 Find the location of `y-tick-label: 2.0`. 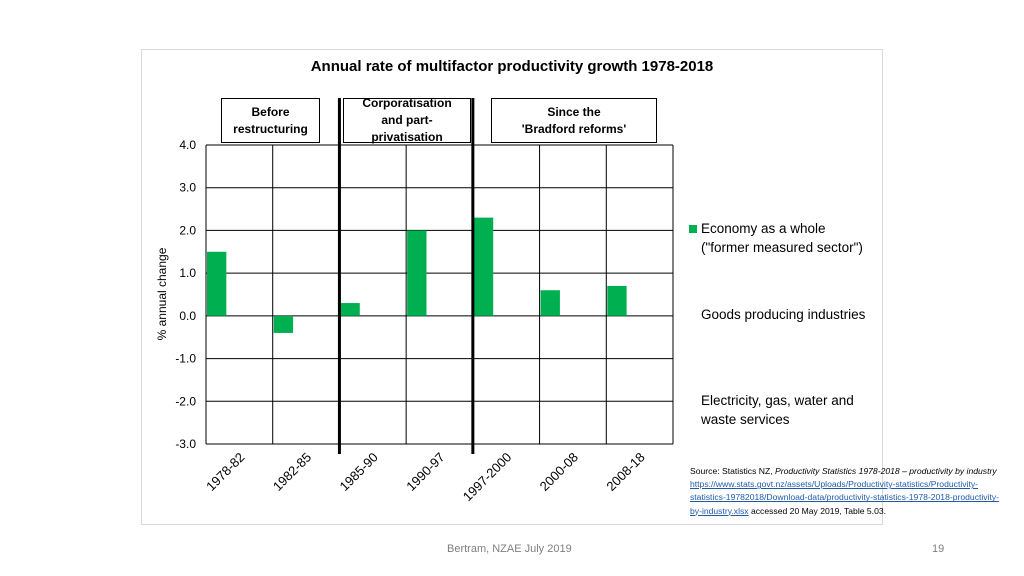

y-tick-label: 2.0 is located at coordinates (187, 230).